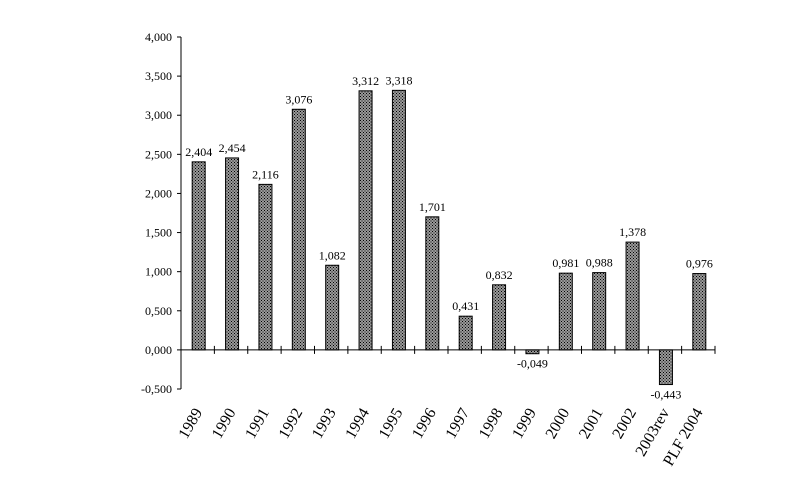 Image resolution: width=787 pixels, height=499 pixels. I want to click on y-tick-label: 1,500, so click(158, 233).